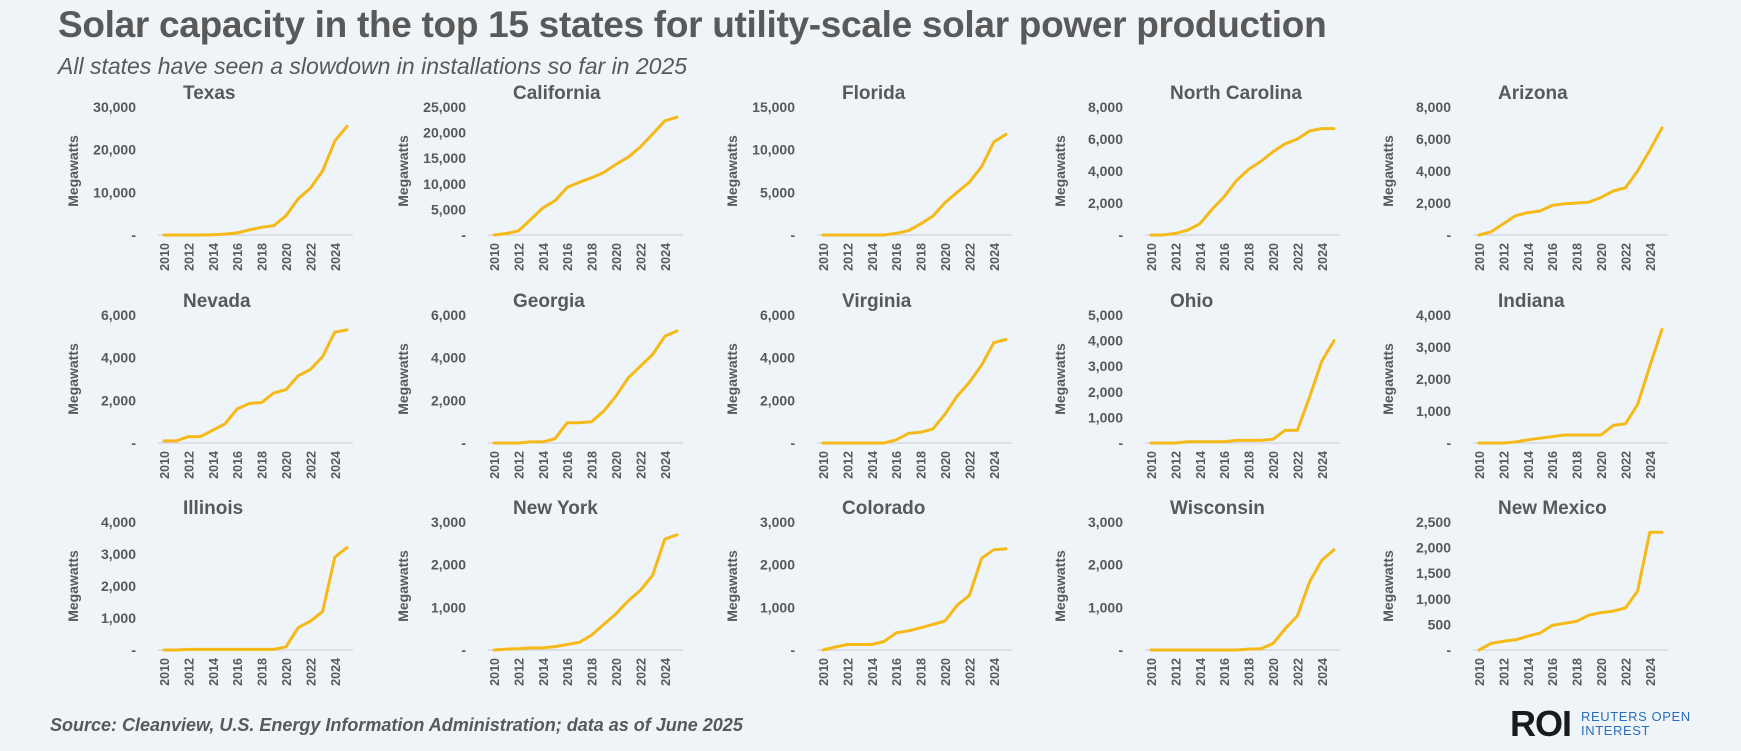 The height and width of the screenshot is (751, 1741). What do you see at coordinates (1533, 93) in the screenshot?
I see `panel-title: Arizona` at bounding box center [1533, 93].